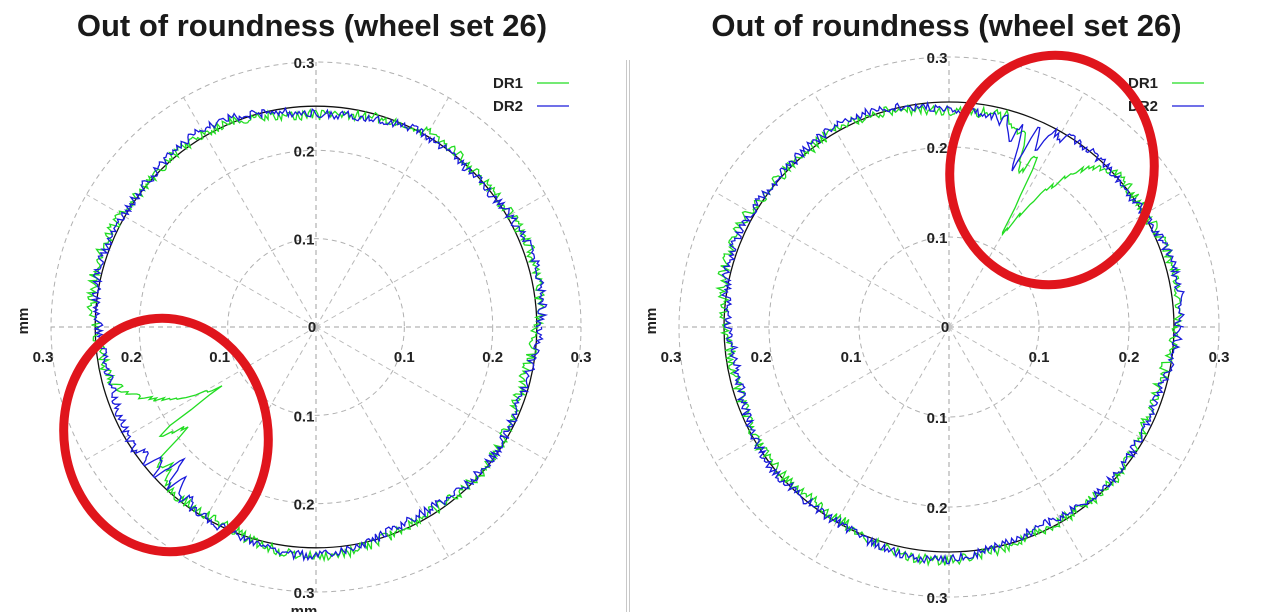 Image resolution: width=1261 pixels, height=612 pixels. Describe the element at coordinates (628, 336) in the screenshot. I see `panel-divider` at that location.